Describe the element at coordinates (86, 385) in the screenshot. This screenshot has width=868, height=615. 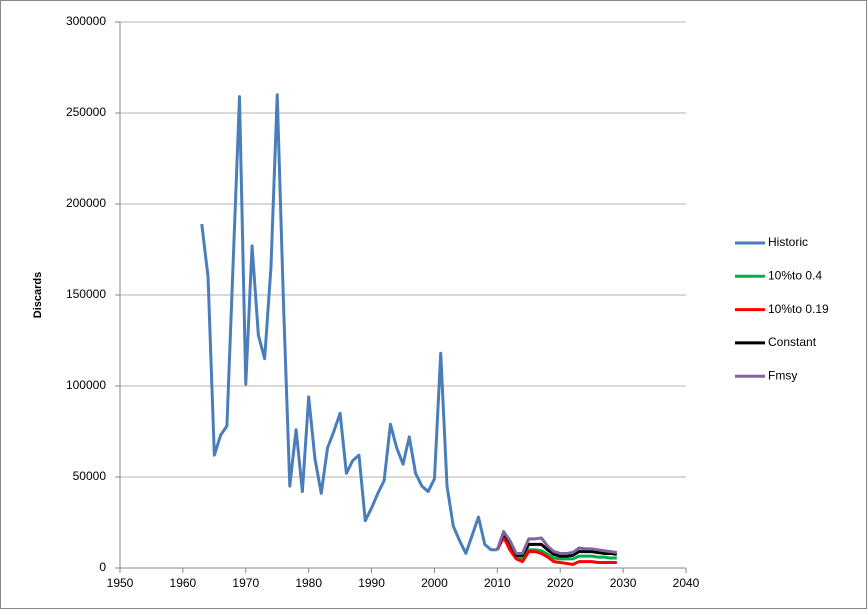
I see `y-tick-label: 100000` at that location.